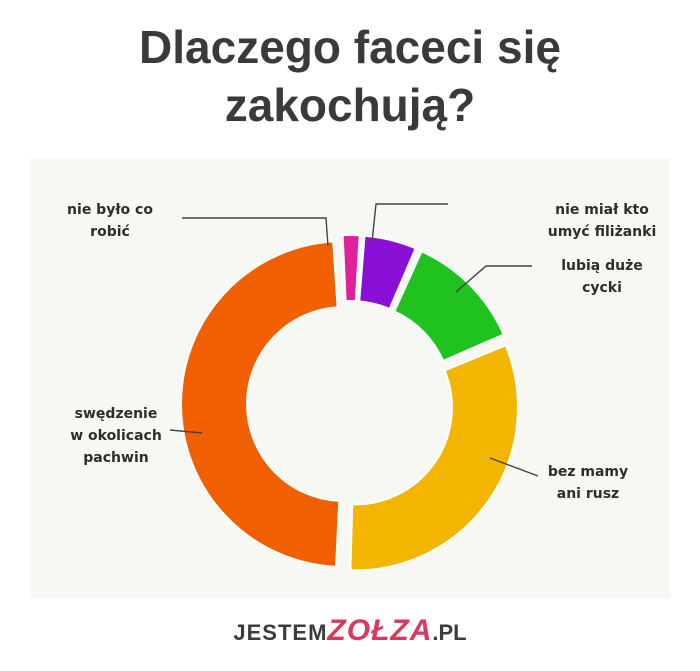 The width and height of the screenshot is (700, 671). I want to click on title-line-2: zakochują?, so click(350, 105).